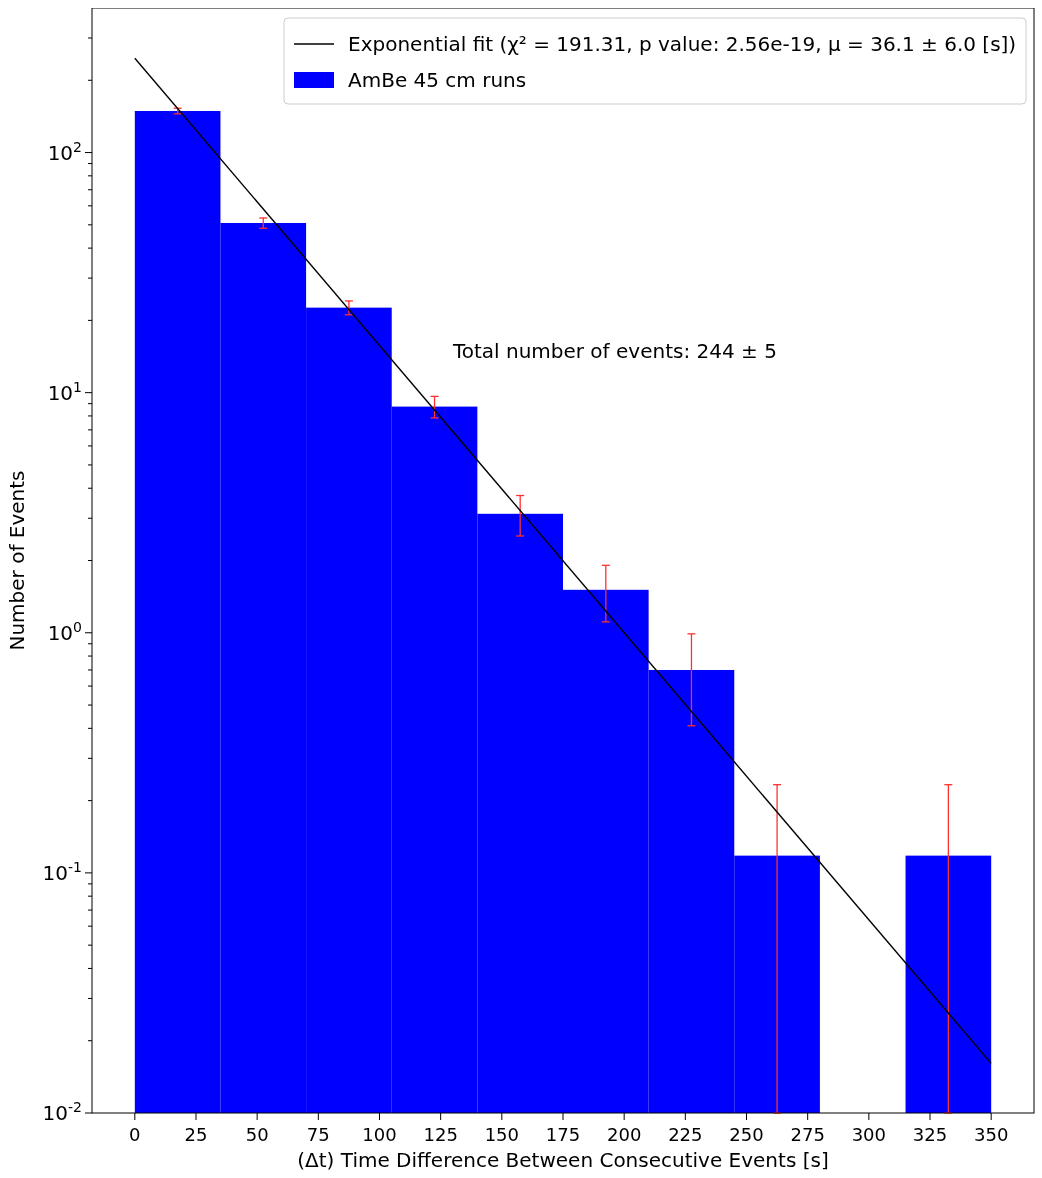 Image resolution: width=1042 pixels, height=1178 pixels. I want to click on x-axis-title: (Δt) Time Difference Between Consecutive Events [s], so click(563, 1160).